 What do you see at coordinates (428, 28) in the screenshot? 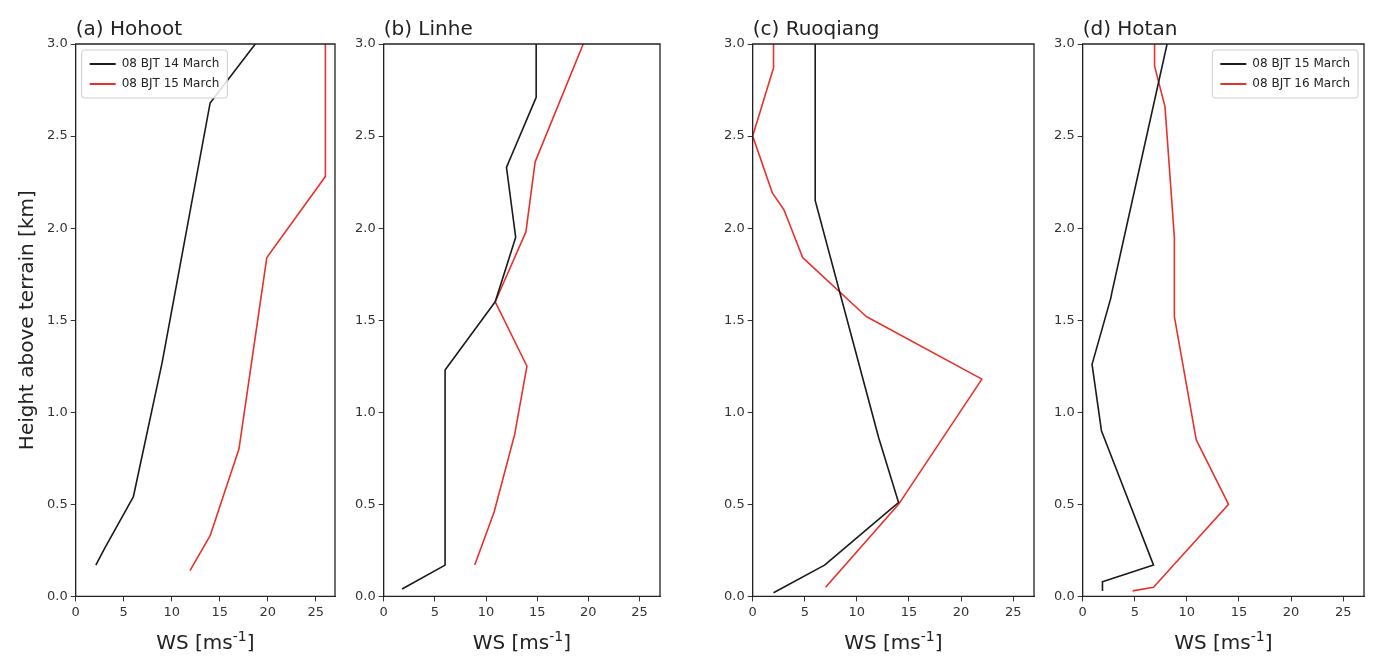
I see `chart-title: (b) Linhe` at bounding box center [428, 28].